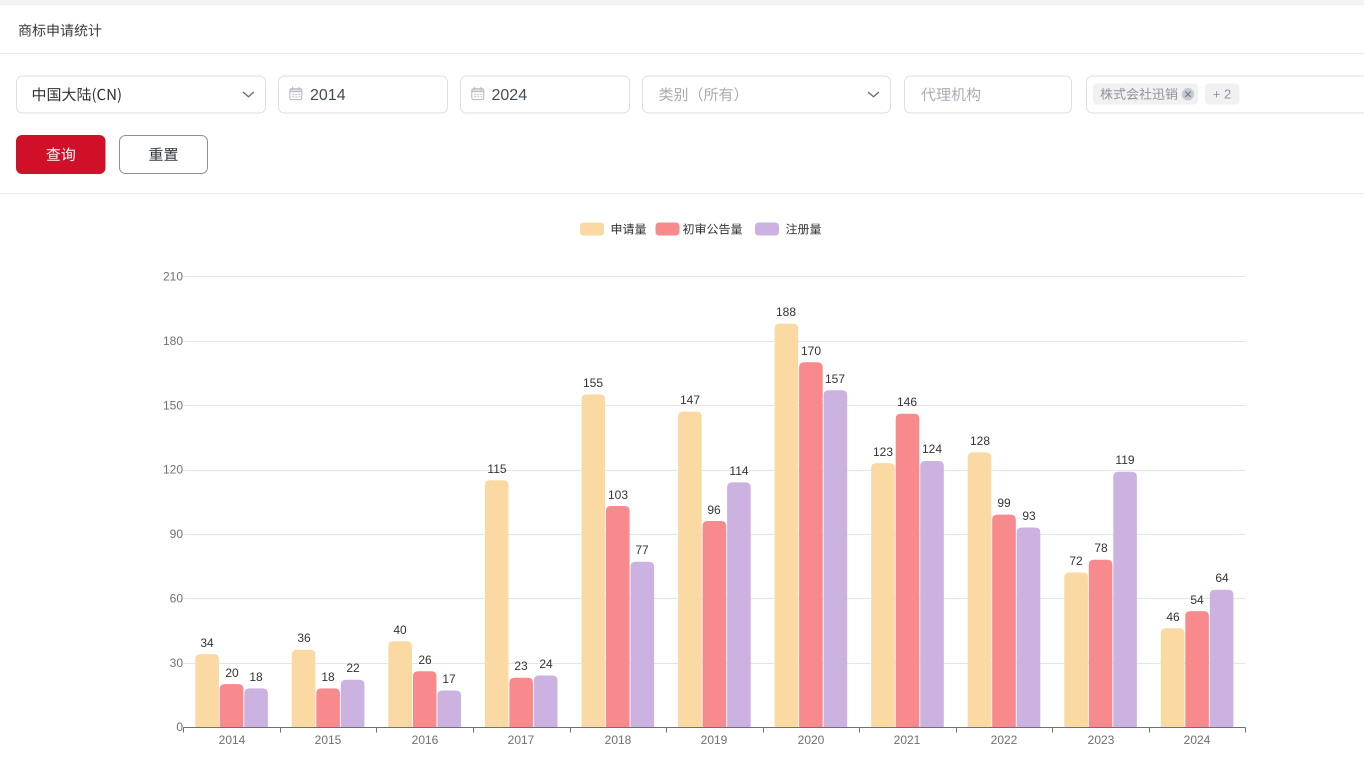  What do you see at coordinates (835, 379) in the screenshot?
I see `svg-text: 157` at bounding box center [835, 379].